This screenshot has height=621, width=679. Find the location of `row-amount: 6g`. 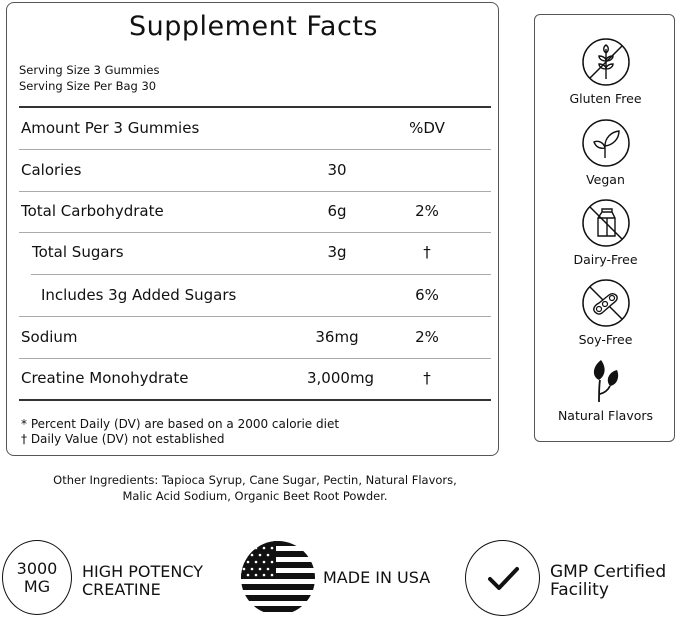

row-amount: 6g is located at coordinates (337, 211).